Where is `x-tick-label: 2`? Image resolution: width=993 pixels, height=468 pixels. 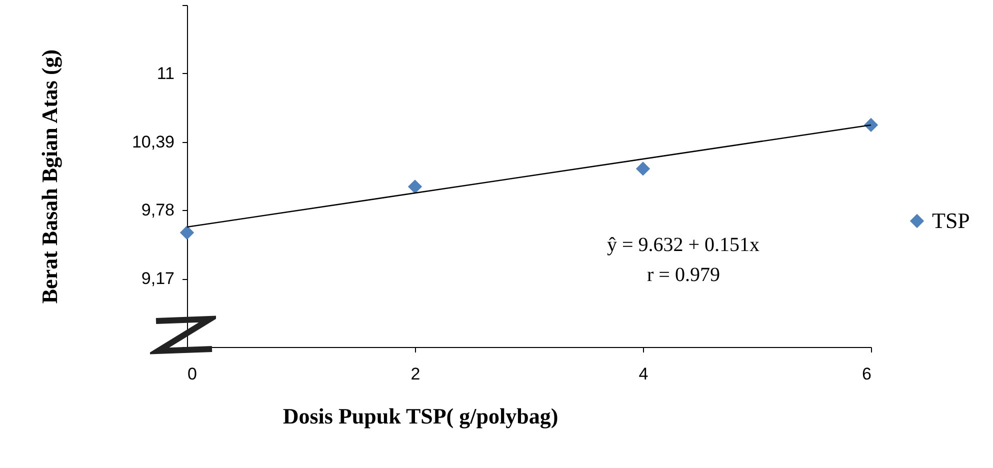
x-tick-label: 2 is located at coordinates (415, 374).